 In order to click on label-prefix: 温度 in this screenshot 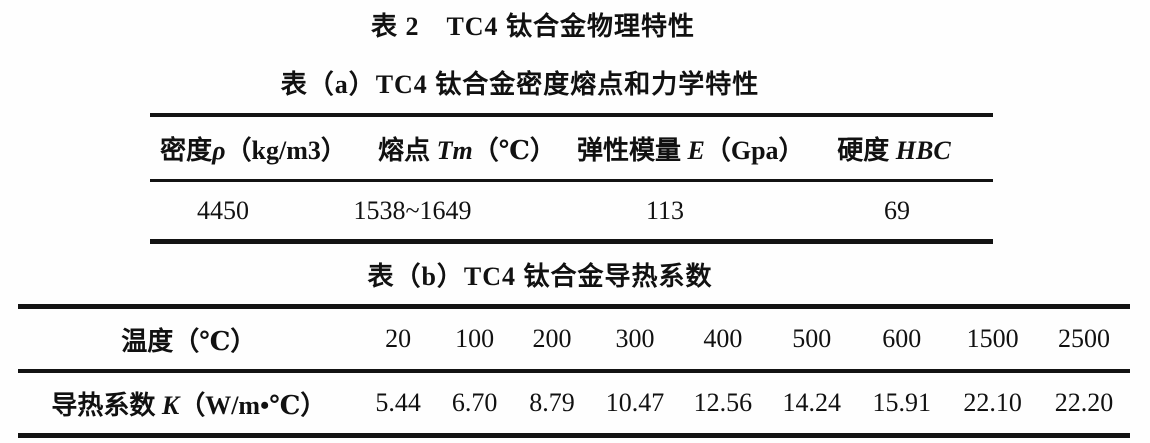, I will do `click(147, 341)`.